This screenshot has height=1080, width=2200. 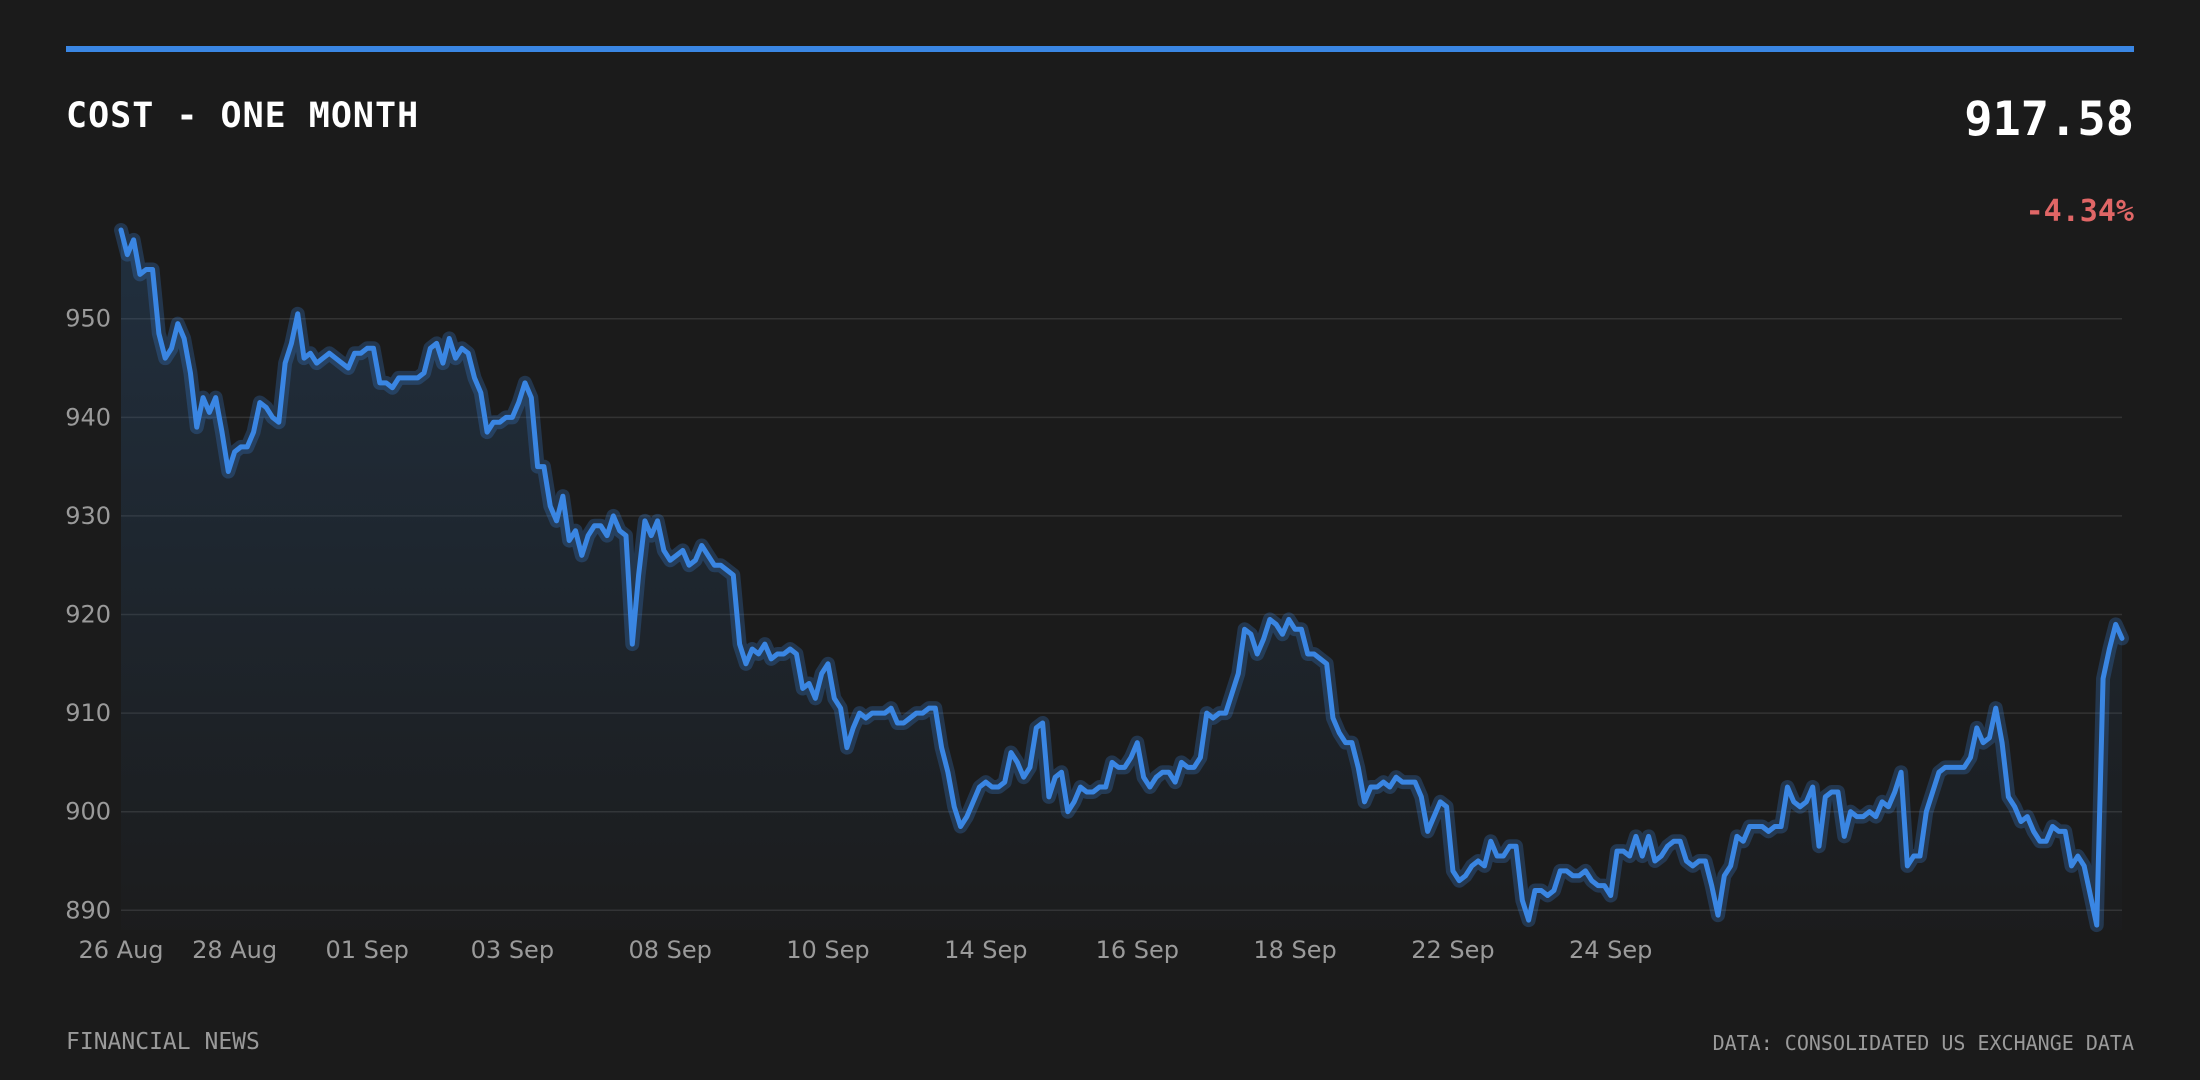 I want to click on y-tick-label: 900, so click(x=88, y=812).